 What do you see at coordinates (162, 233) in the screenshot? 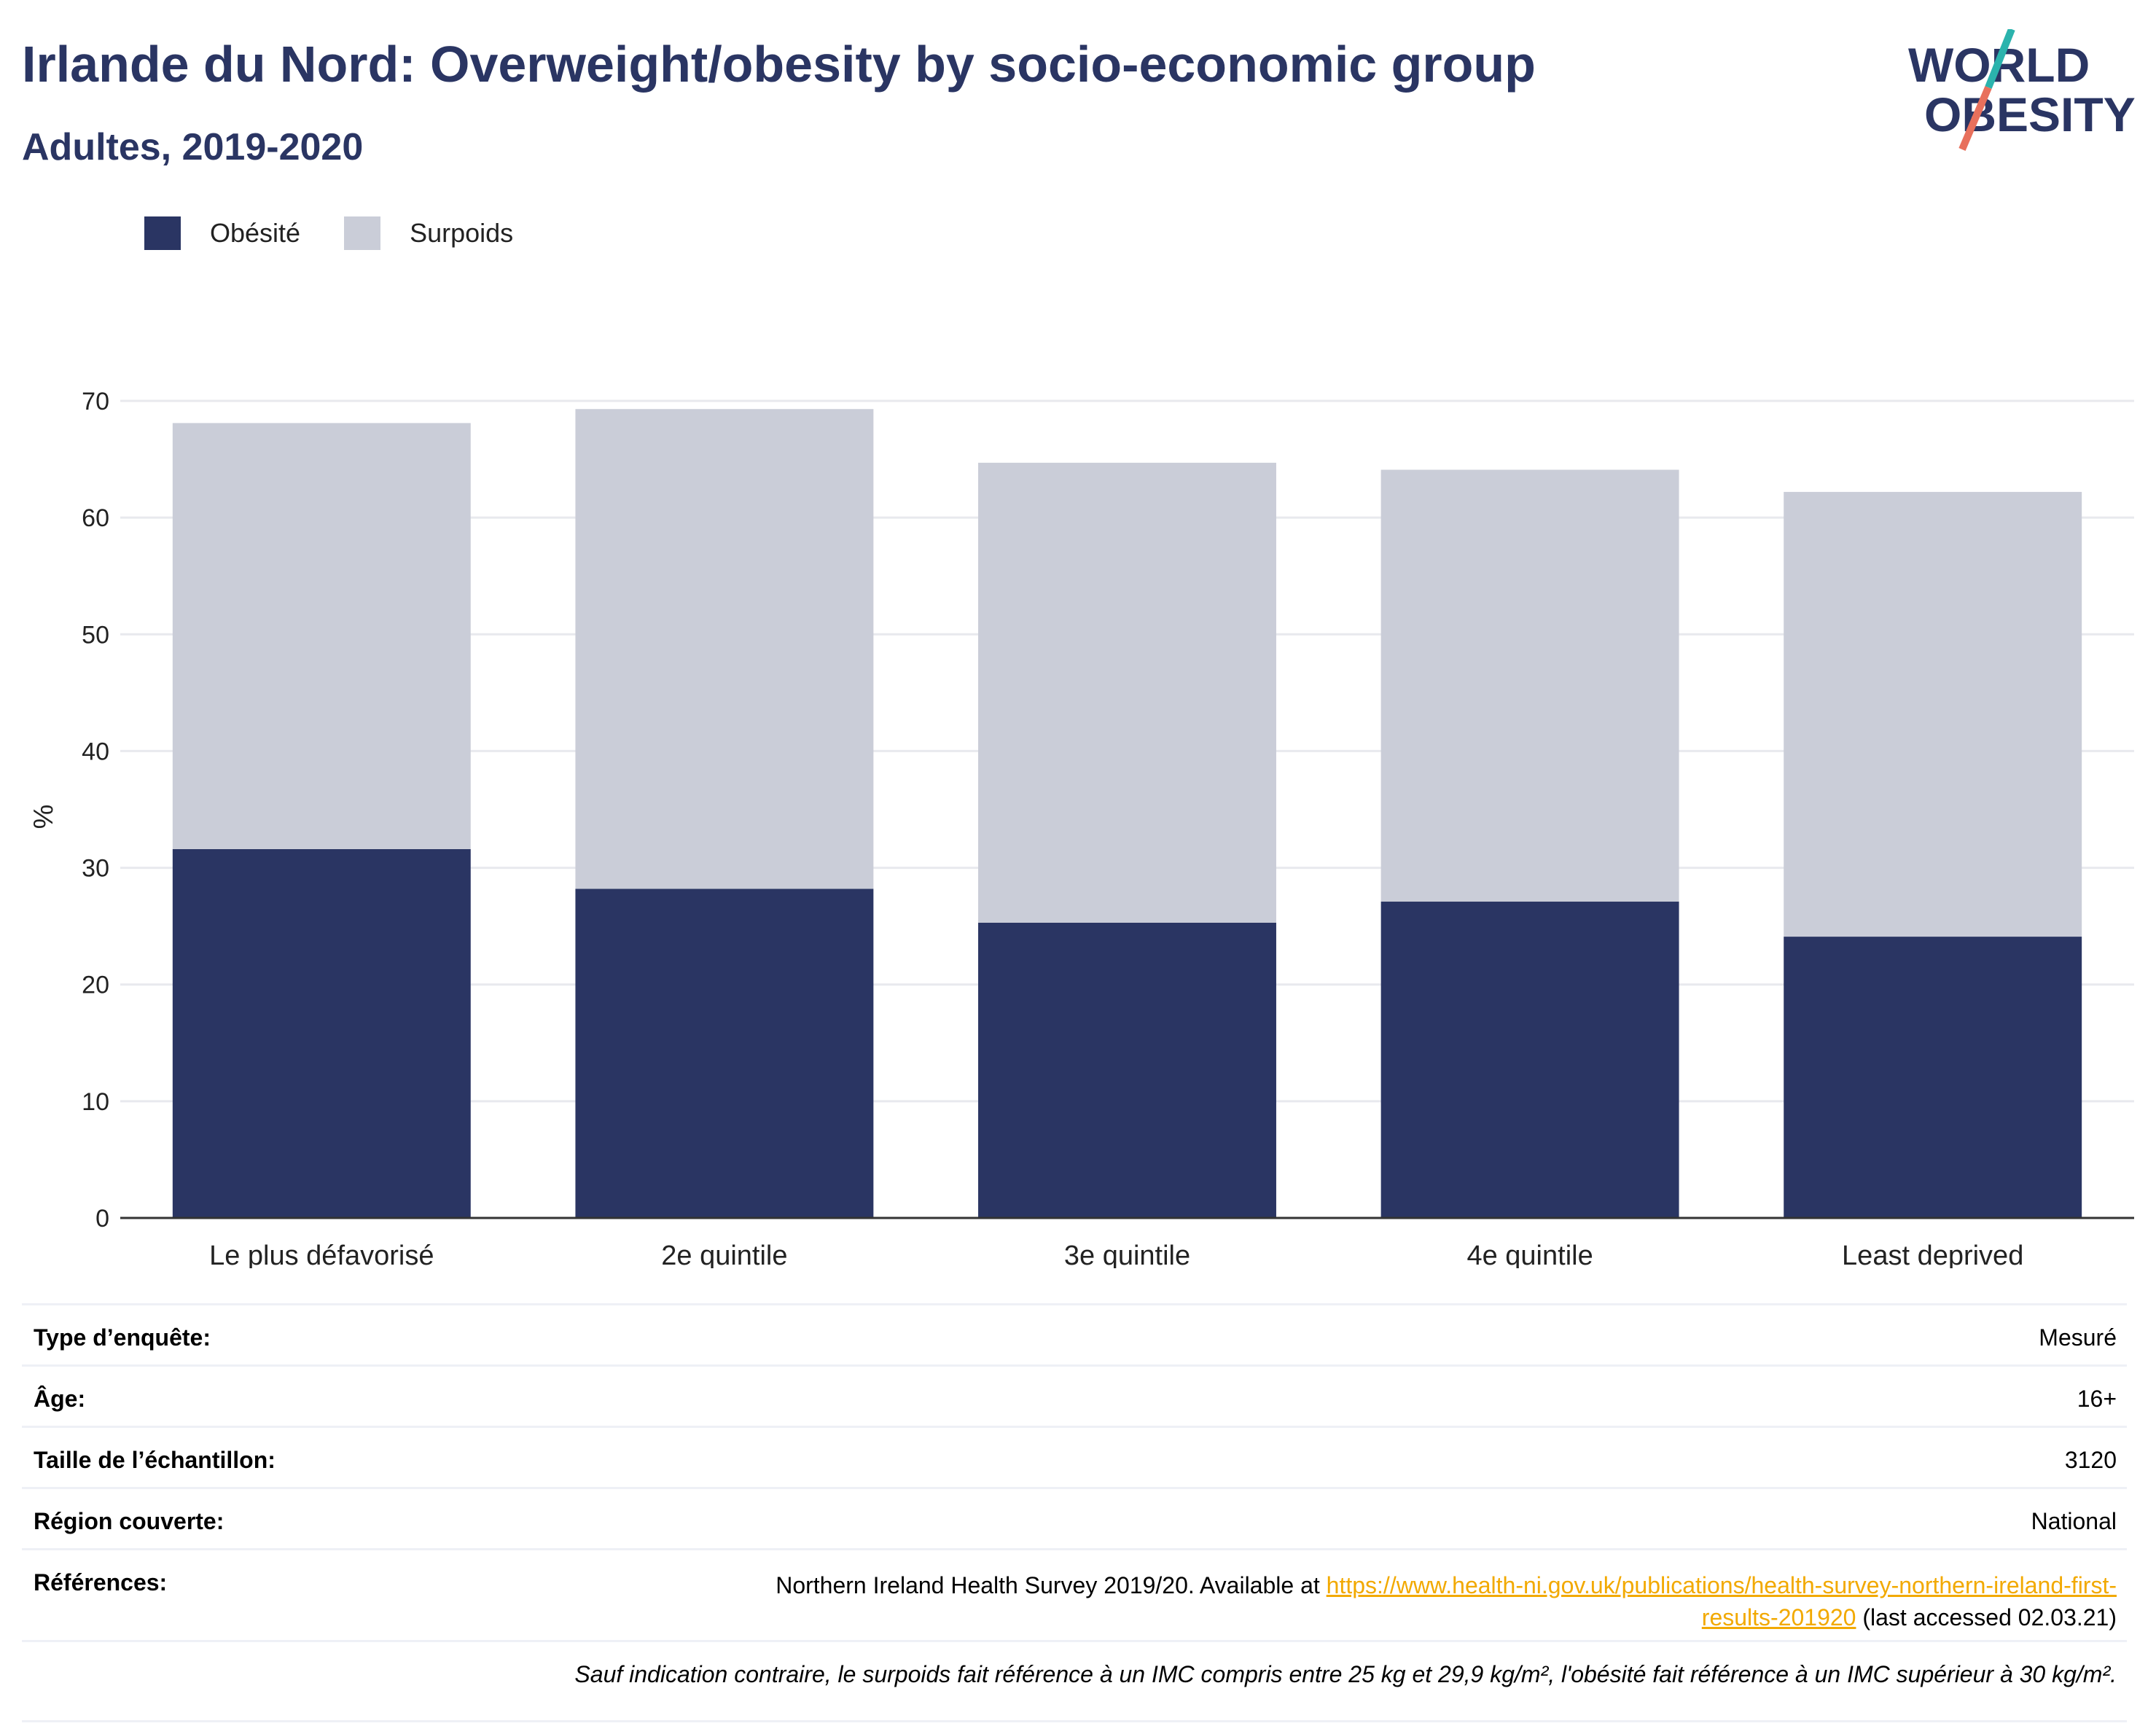
I see `legend-swatch-obesity` at bounding box center [162, 233].